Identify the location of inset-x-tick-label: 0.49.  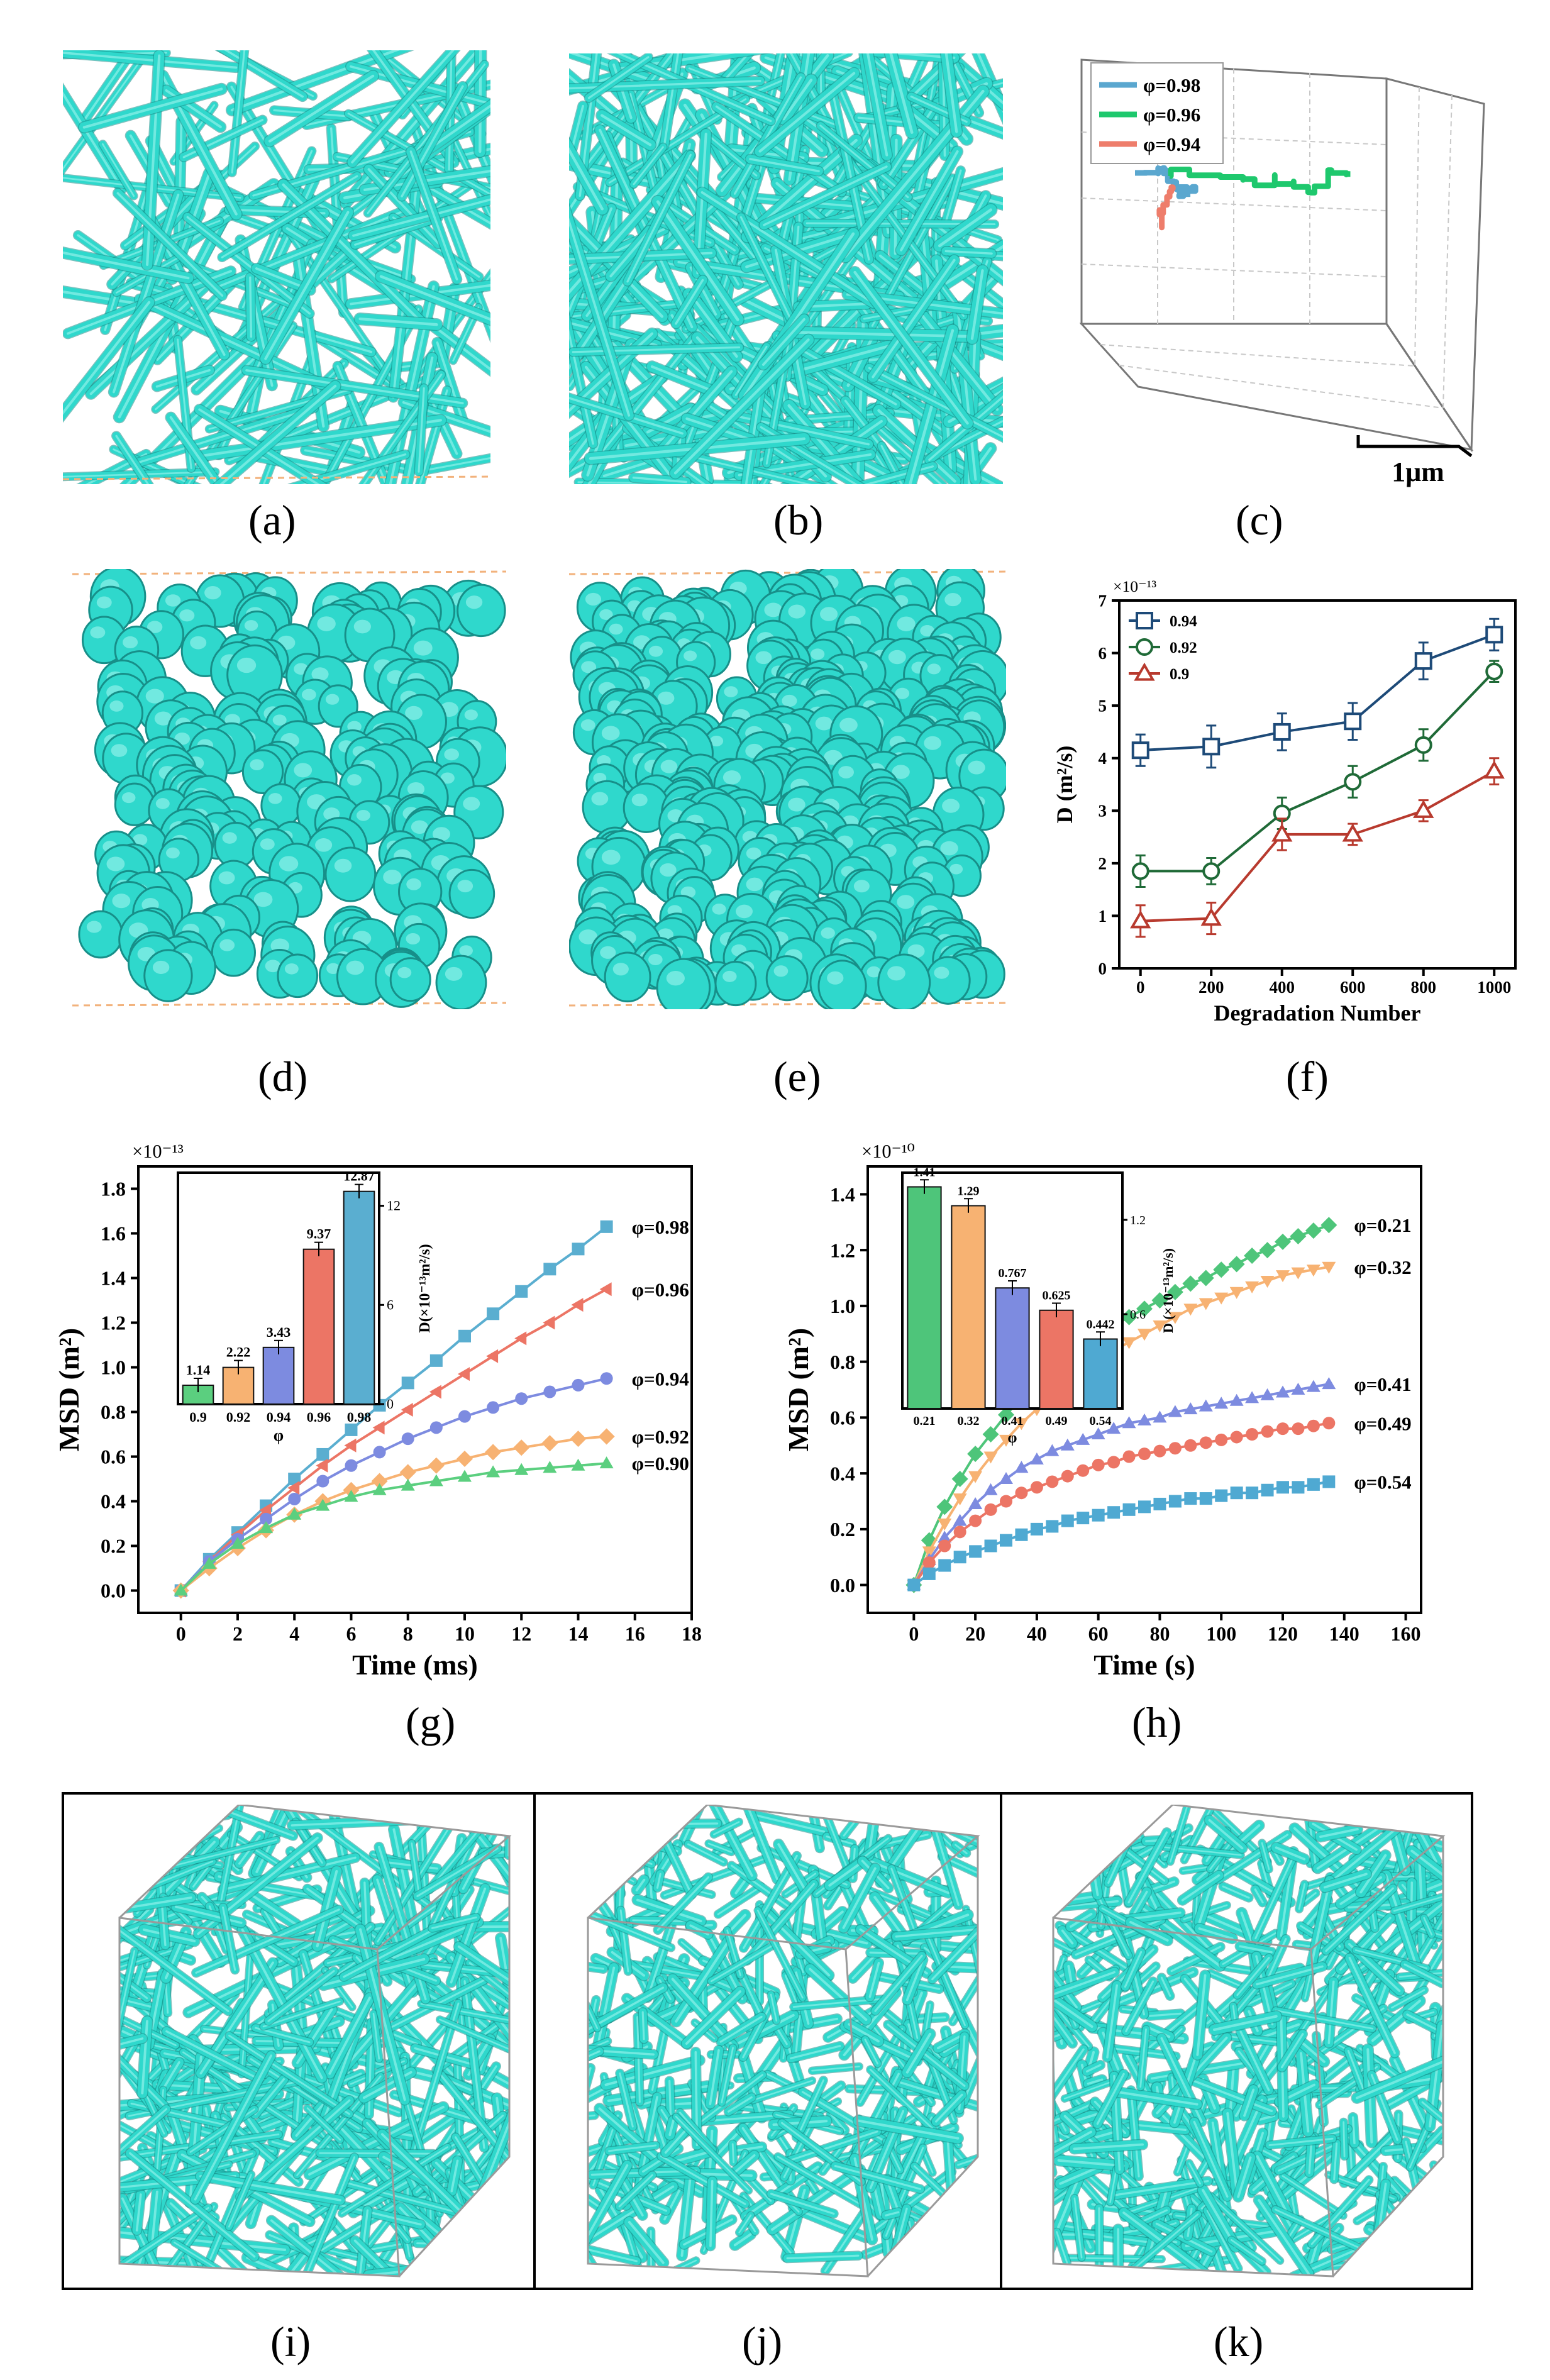
(1057, 1421).